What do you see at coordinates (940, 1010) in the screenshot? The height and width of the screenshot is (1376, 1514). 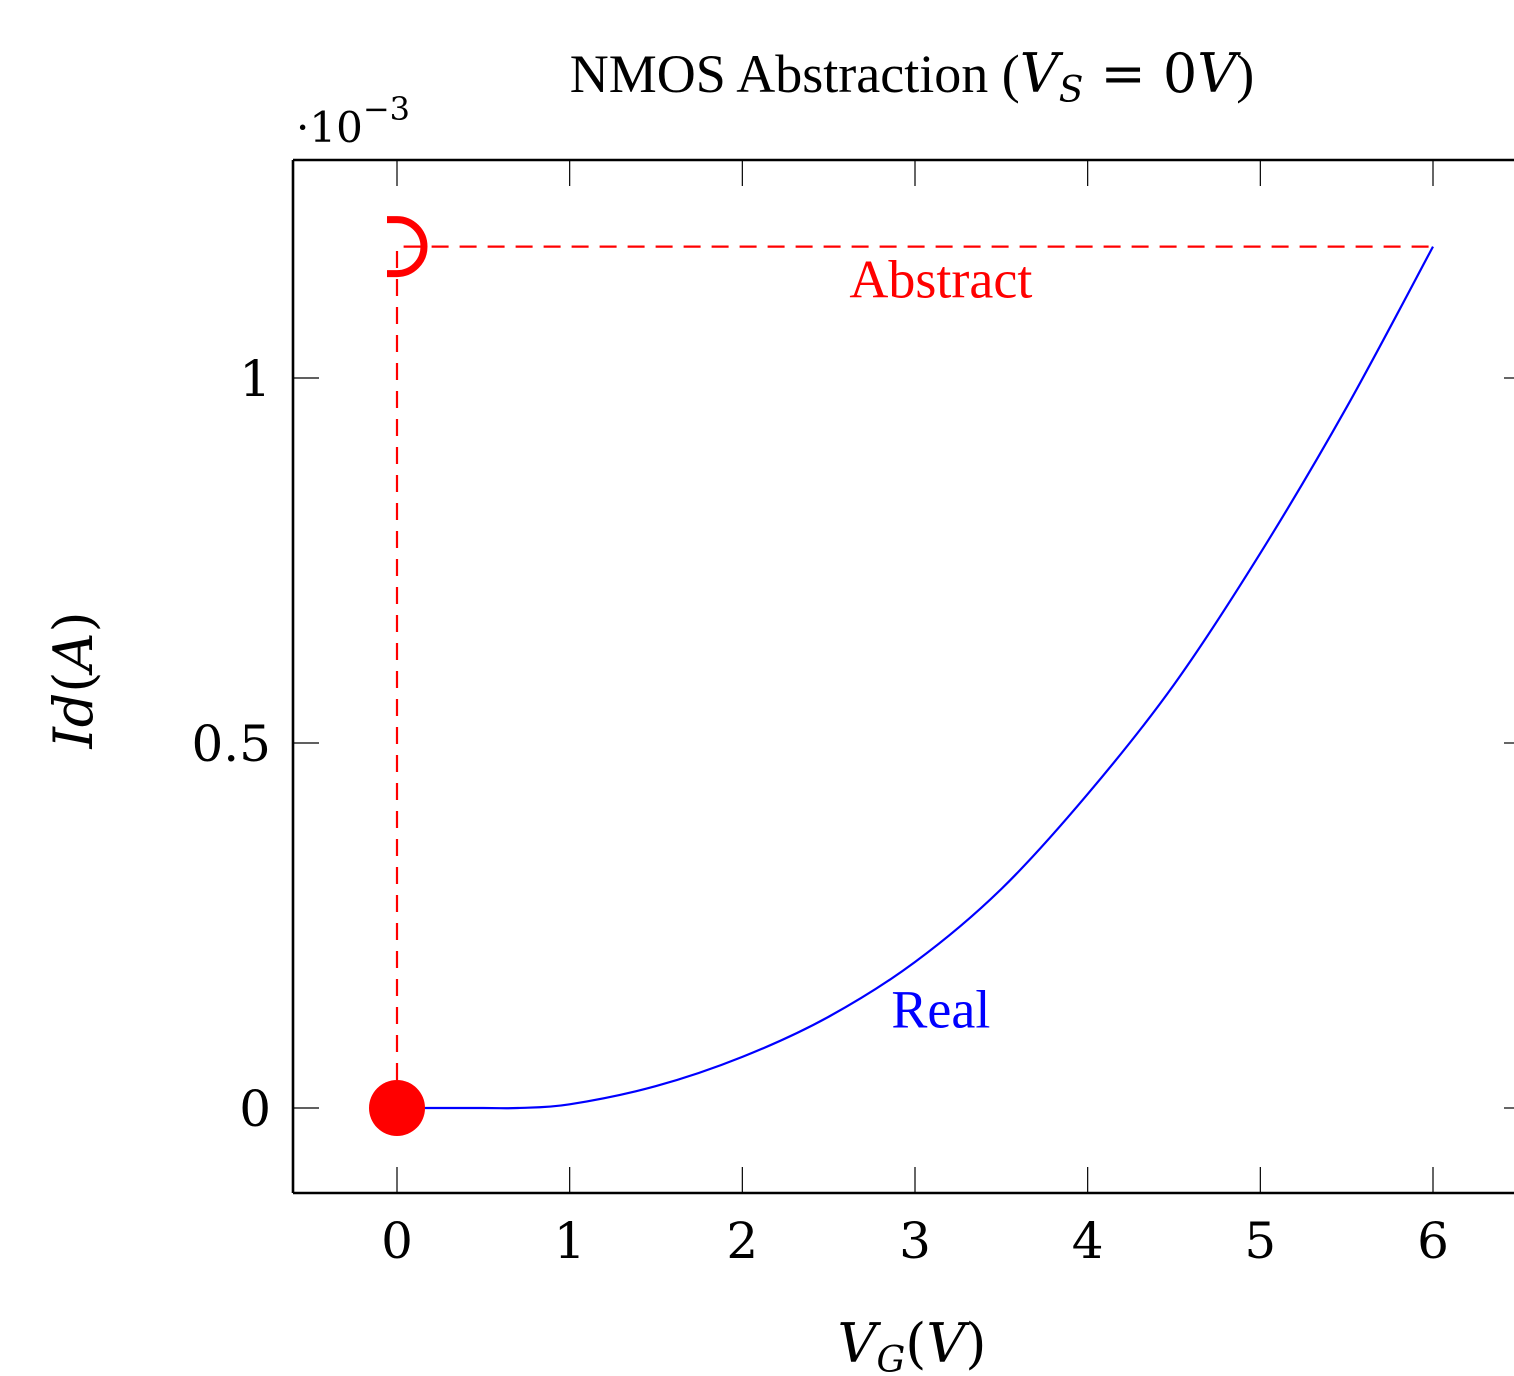 I see `series-annotation-real: Real` at bounding box center [940, 1010].